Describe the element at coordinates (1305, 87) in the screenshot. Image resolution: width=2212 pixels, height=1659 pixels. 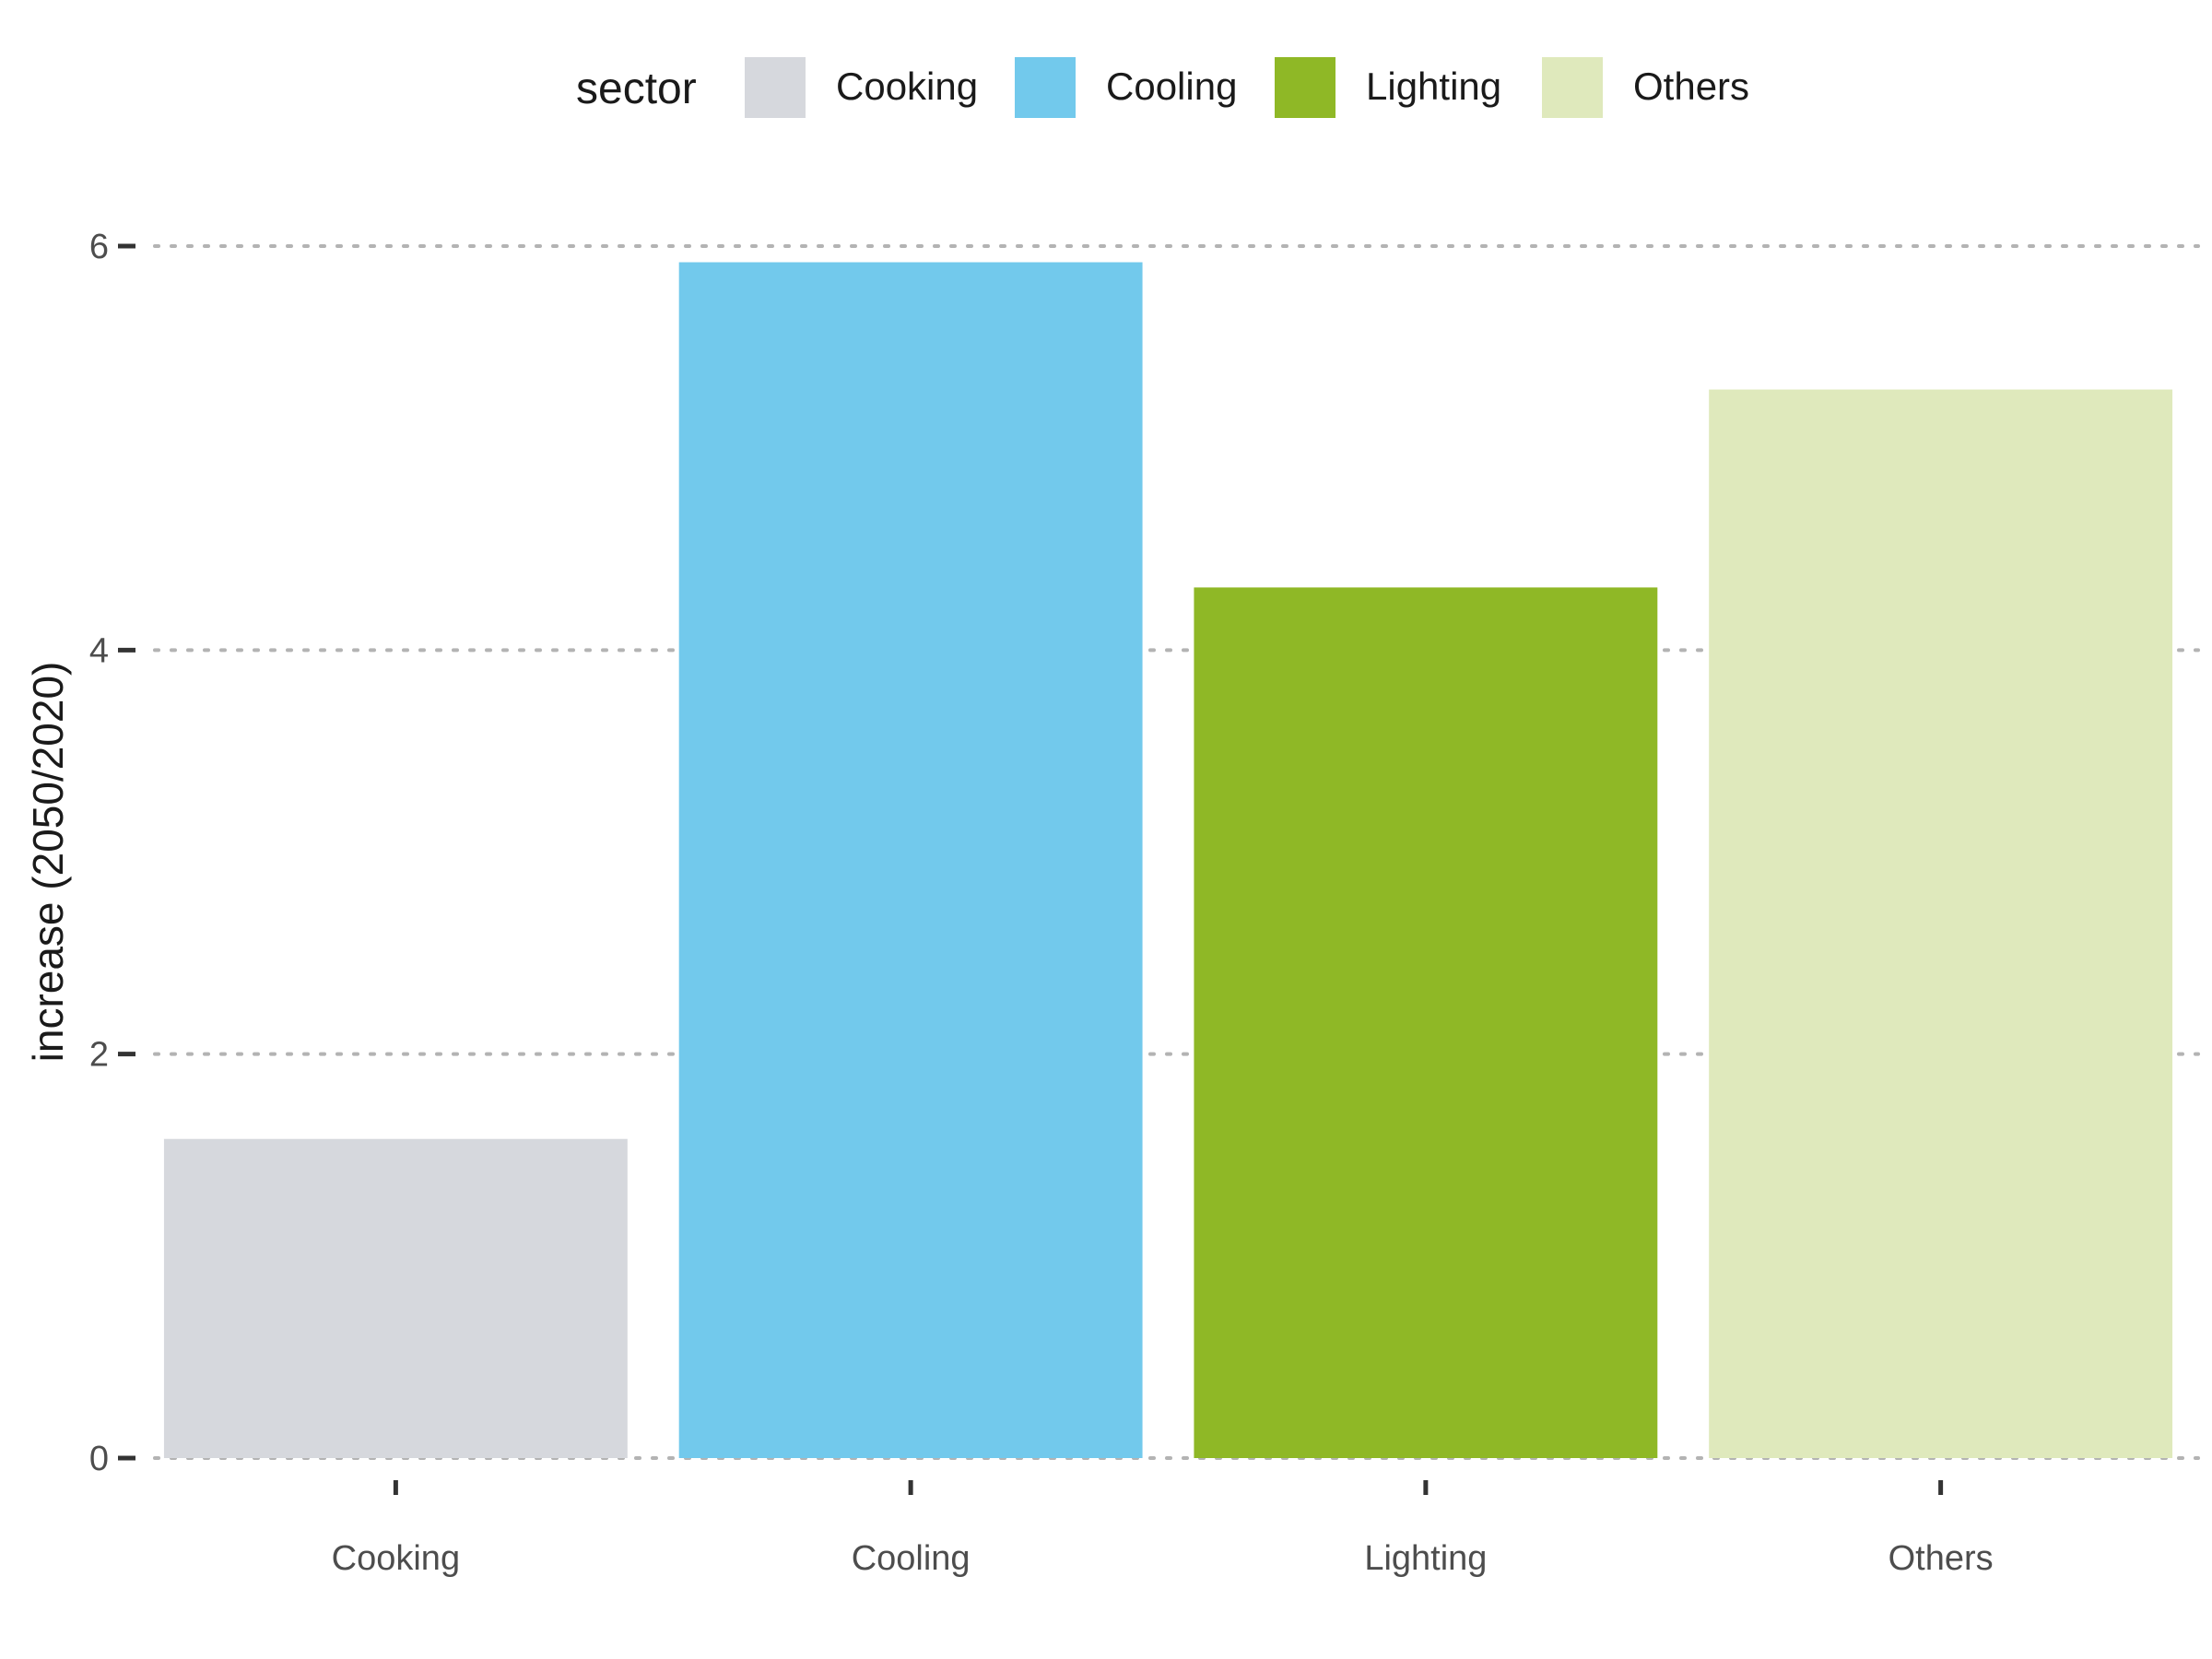
I see `legend-key-lighting` at that location.